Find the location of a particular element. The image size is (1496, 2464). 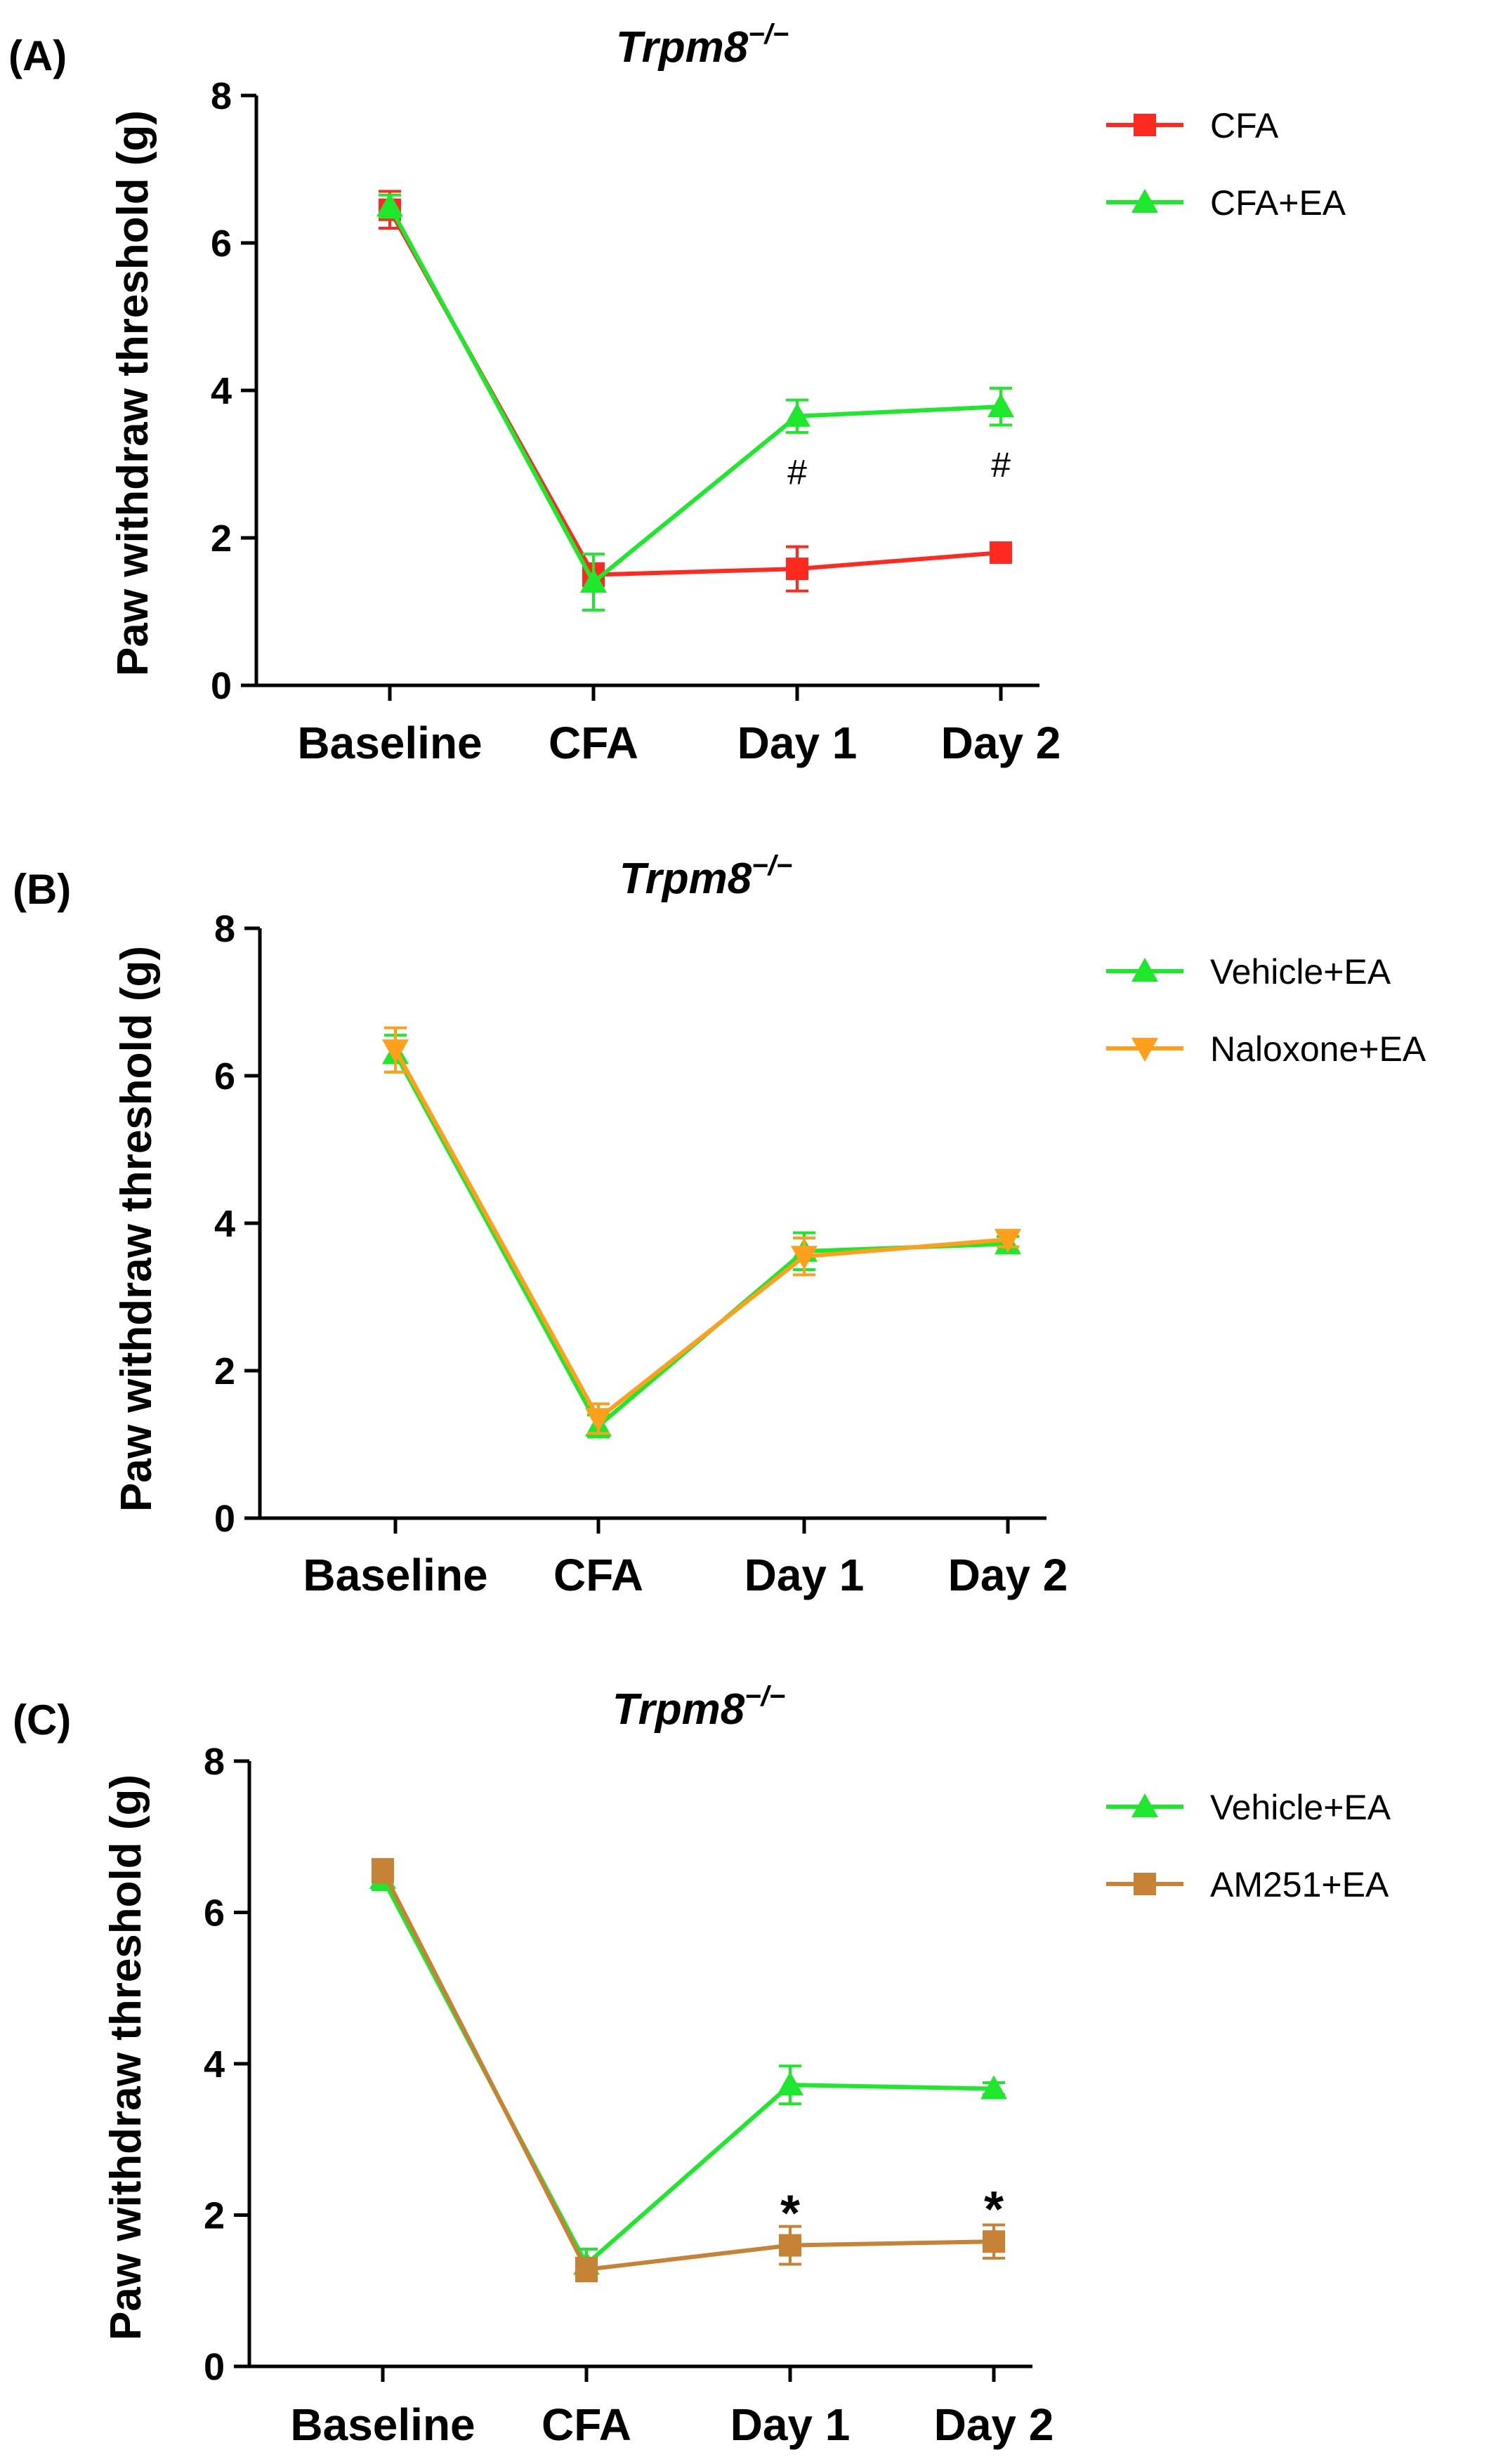

series-cfa is located at coordinates (695, 391).